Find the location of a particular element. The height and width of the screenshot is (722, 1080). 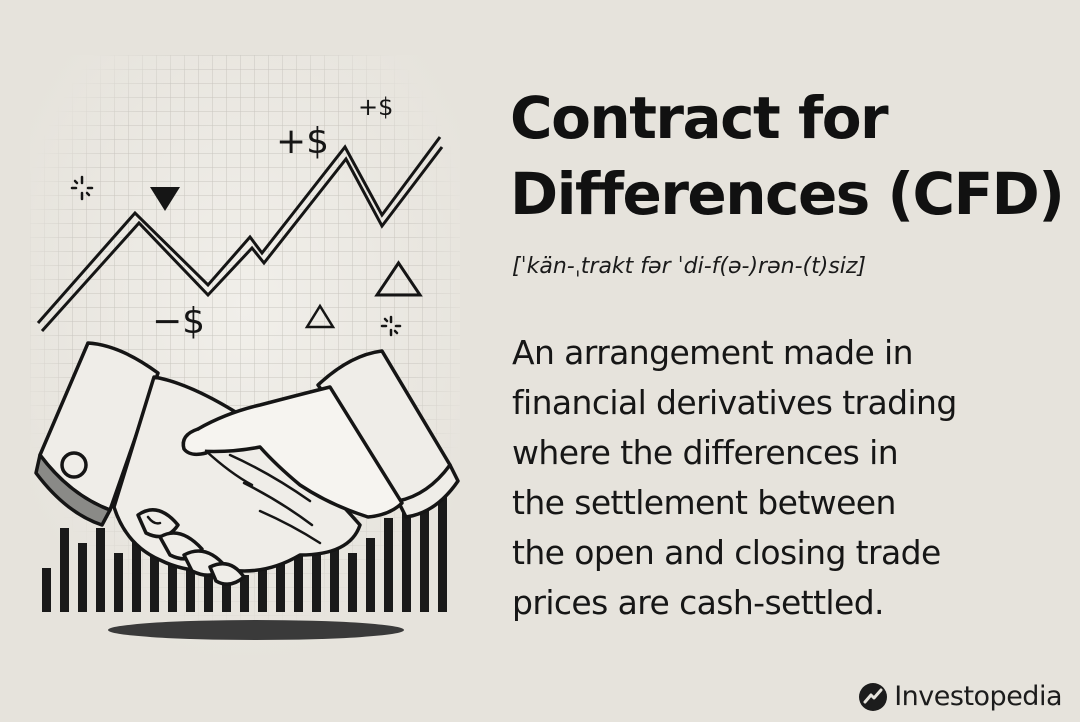

definition-line: financial derivatives trading is located at coordinates (734, 402).